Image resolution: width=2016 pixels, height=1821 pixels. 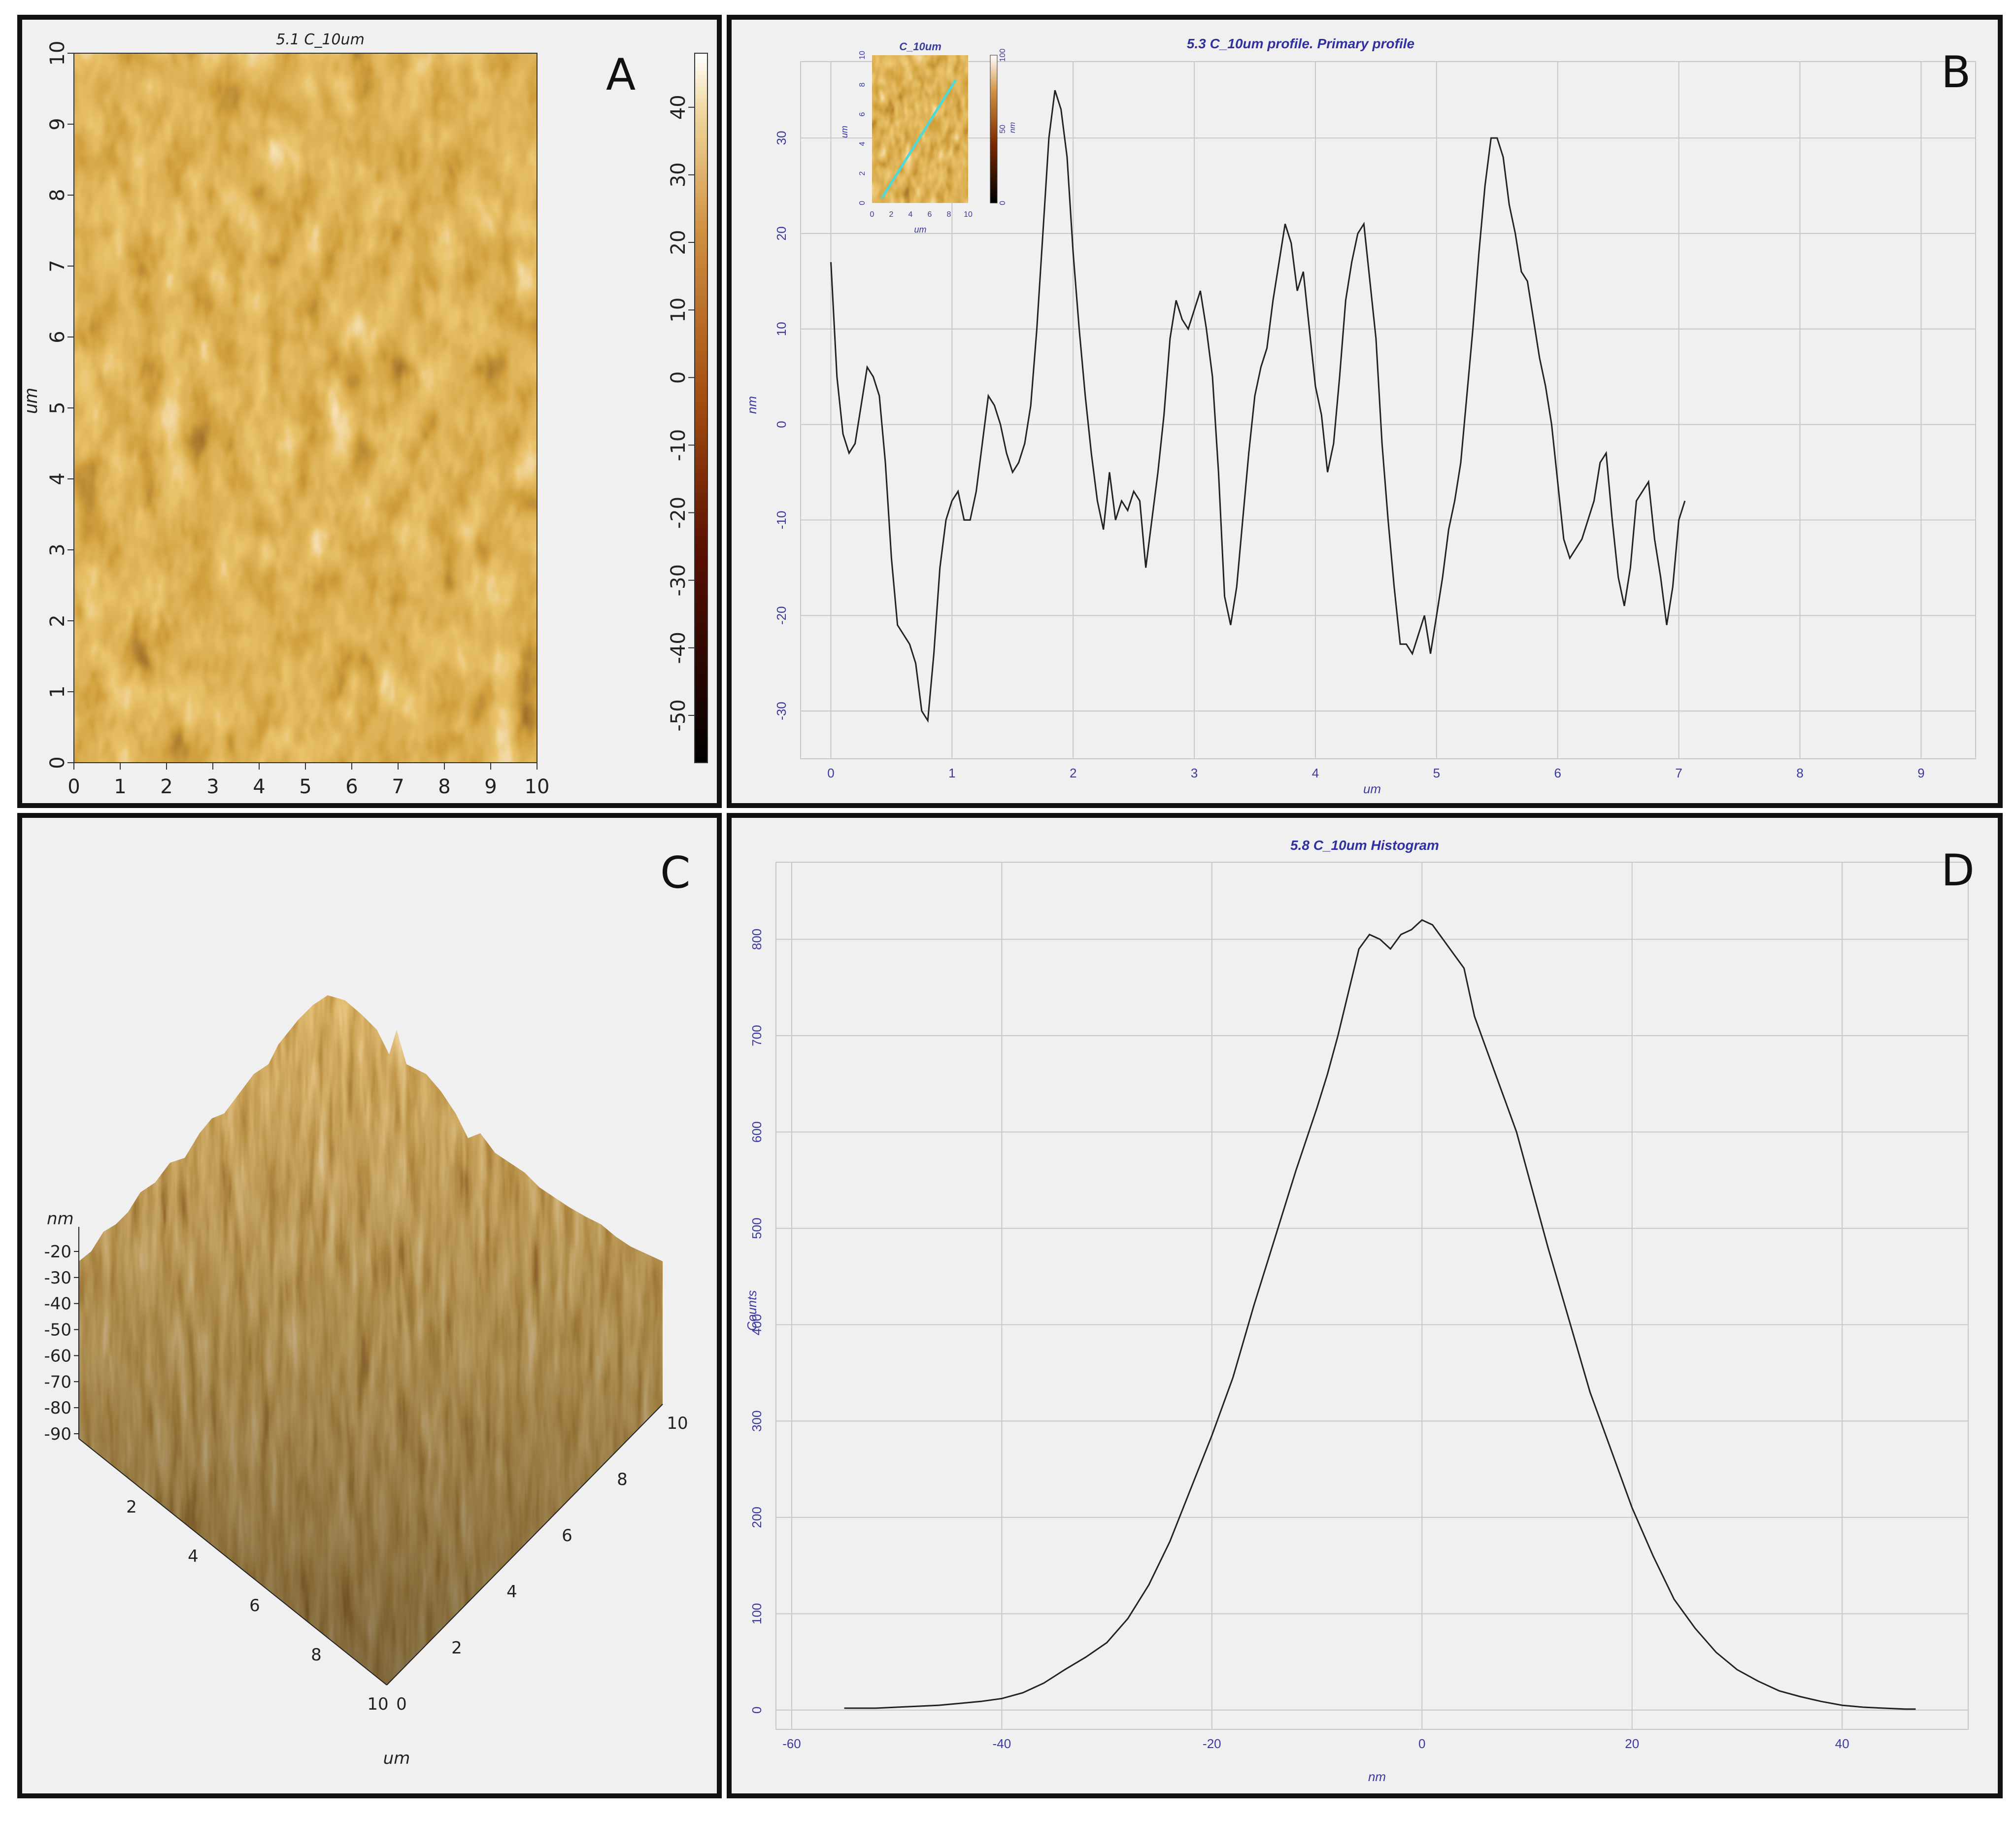 I want to click on histogram-y-tick-label: 0, so click(x=756, y=1710).